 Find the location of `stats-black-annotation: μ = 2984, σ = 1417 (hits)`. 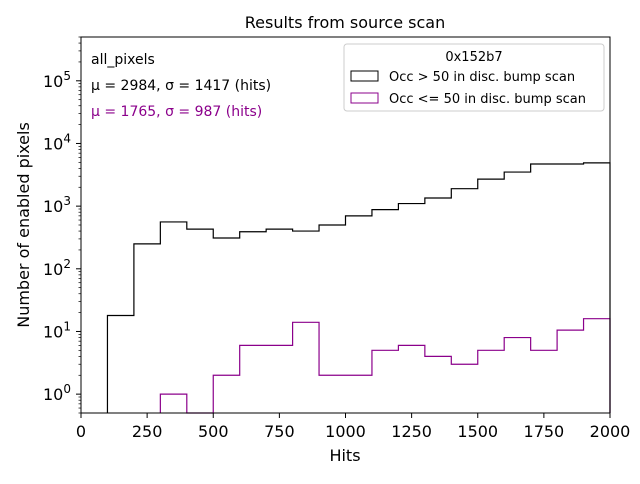

stats-black-annotation: μ = 2984, σ = 1417 (hits) is located at coordinates (181, 86).